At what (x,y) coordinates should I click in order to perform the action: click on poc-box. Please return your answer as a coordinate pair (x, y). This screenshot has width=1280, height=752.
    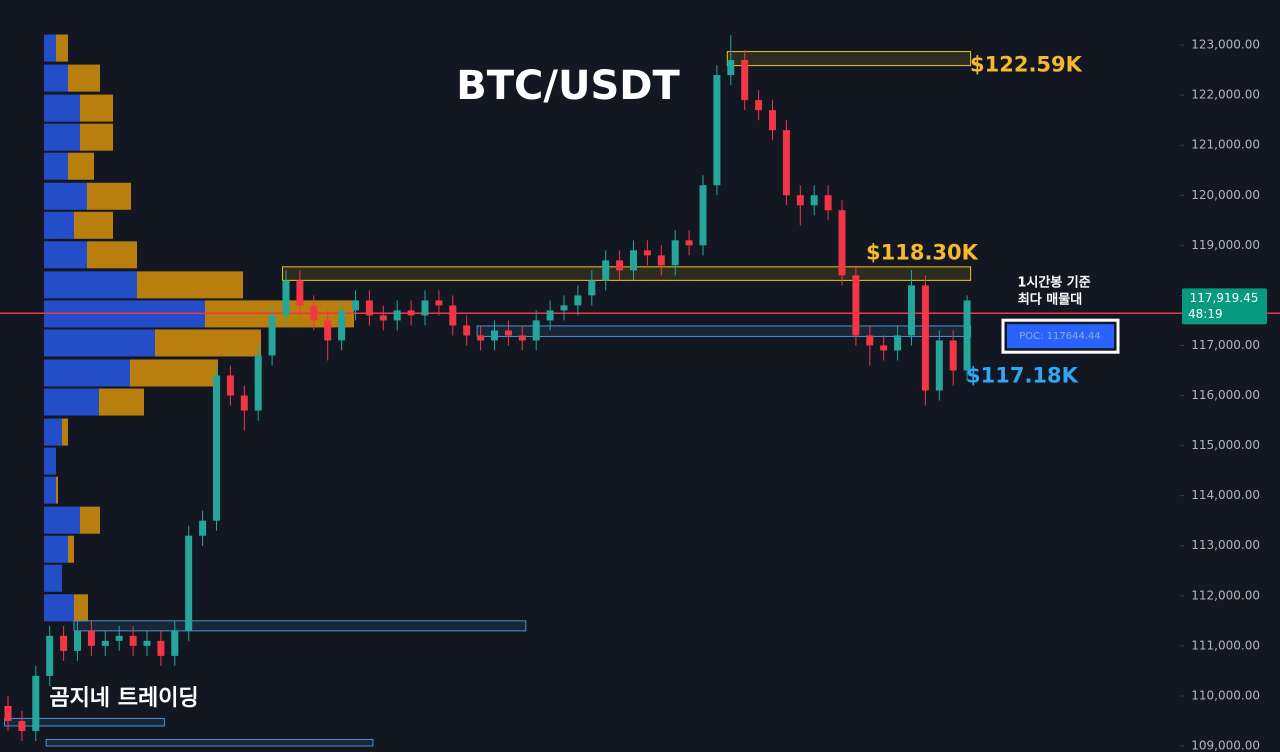
    Looking at the image, I should click on (1060, 336).